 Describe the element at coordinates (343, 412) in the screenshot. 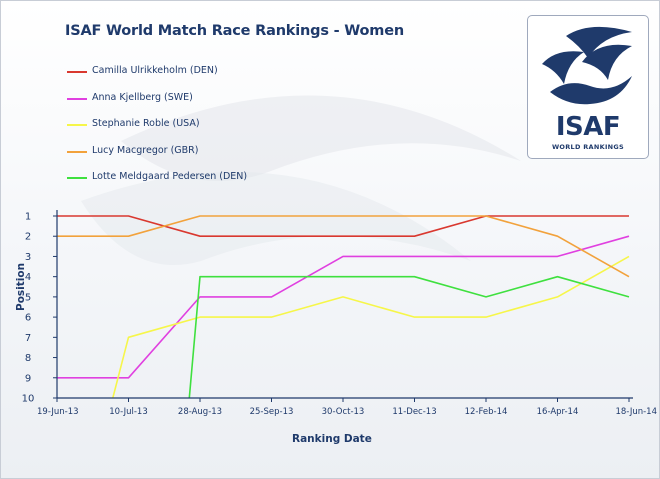

I see `x-tick-label: 30-Oct-13` at that location.